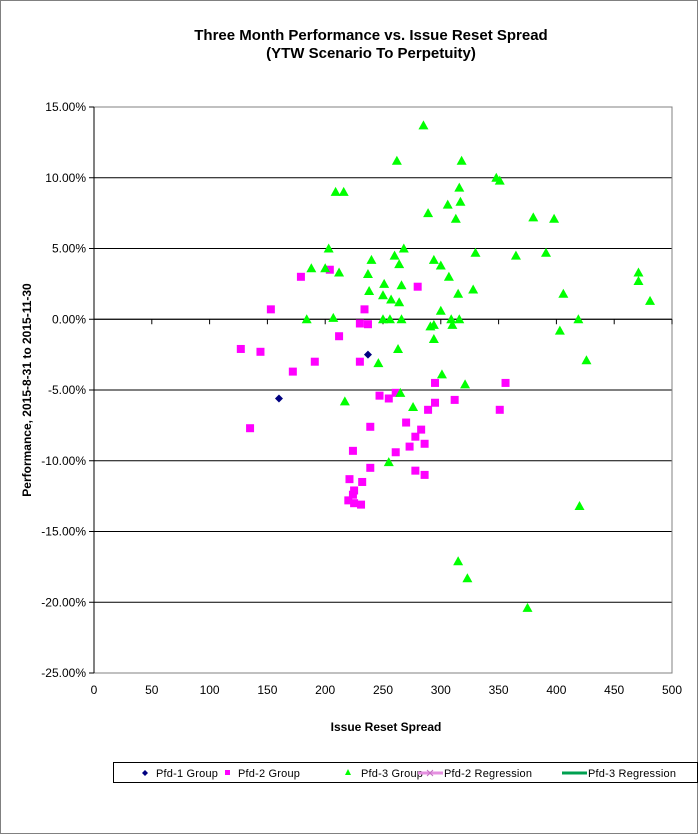  Describe the element at coordinates (69, 319) in the screenshot. I see `y-tick-label: 0.00%` at that location.